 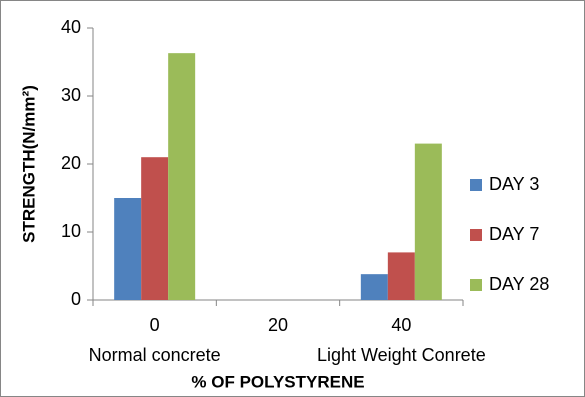 I want to click on y-tick-label: 0, so click(x=76, y=299).